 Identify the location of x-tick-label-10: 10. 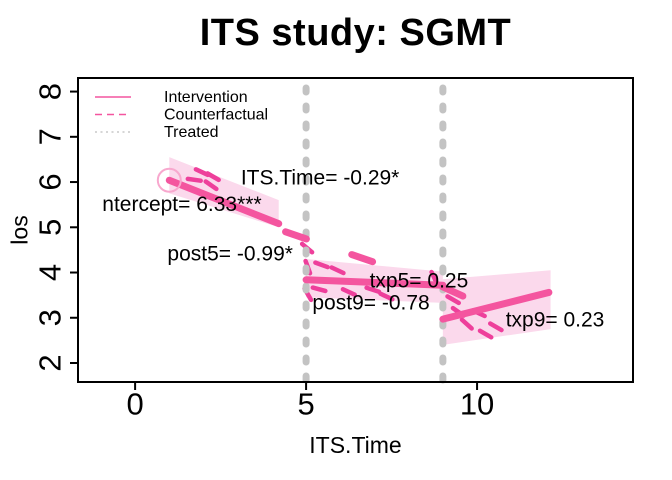
(477, 404).